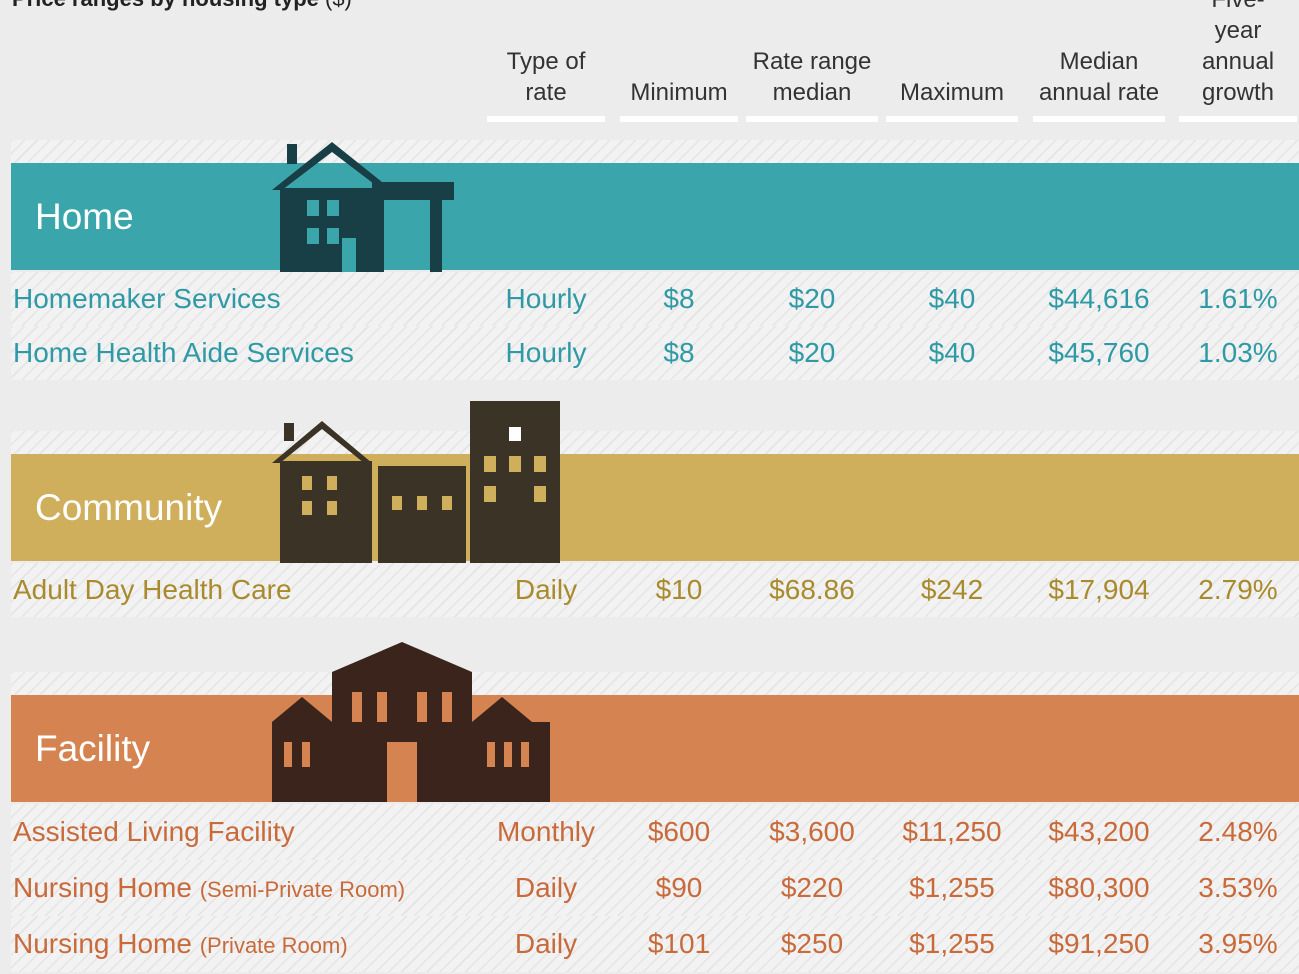 Image resolution: width=1299 pixels, height=974 pixels. What do you see at coordinates (302, 889) in the screenshot?
I see `row-note: (Semi-Private Room)` at bounding box center [302, 889].